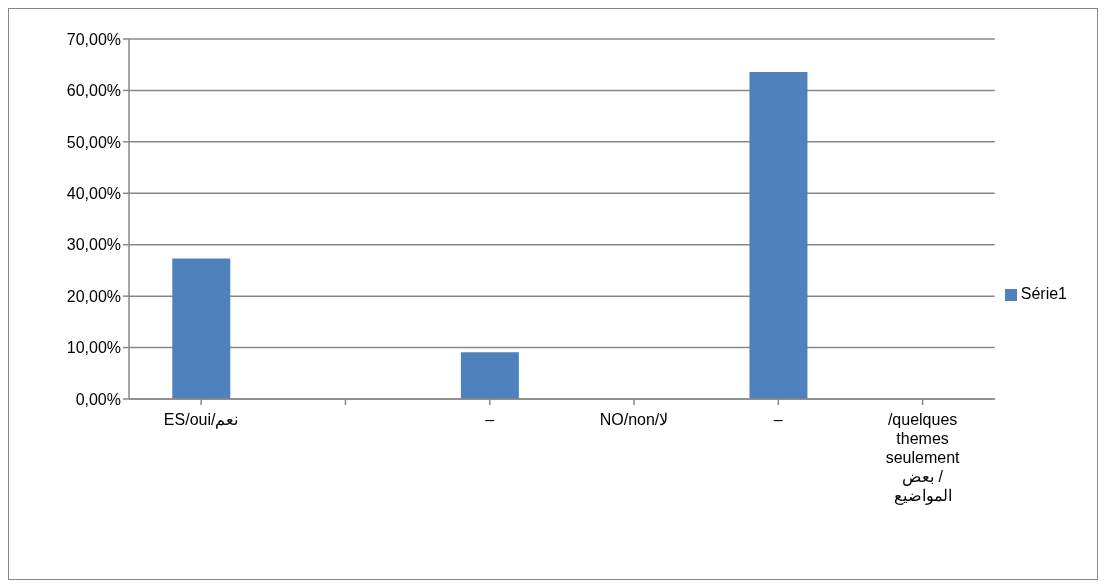 This screenshot has width=1106, height=588. I want to click on y-tick-label: 10,00%, so click(93, 348).